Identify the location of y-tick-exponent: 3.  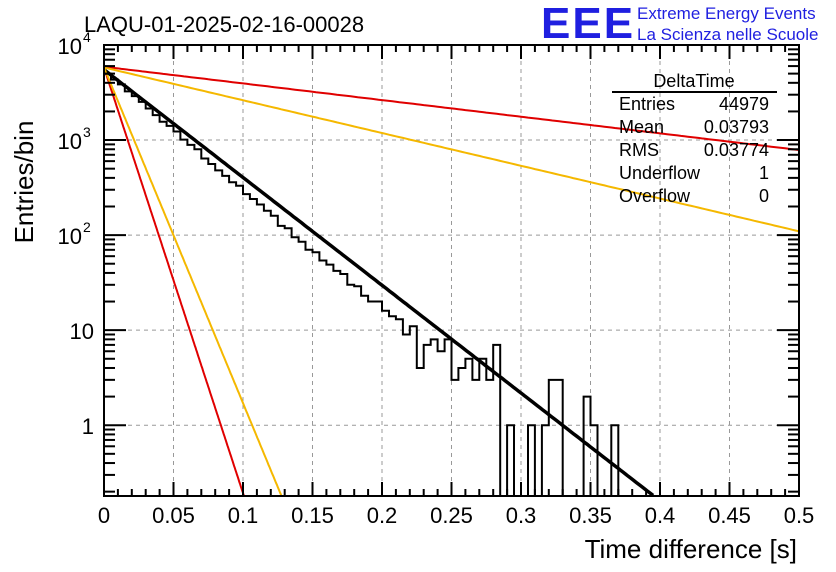
(87, 132).